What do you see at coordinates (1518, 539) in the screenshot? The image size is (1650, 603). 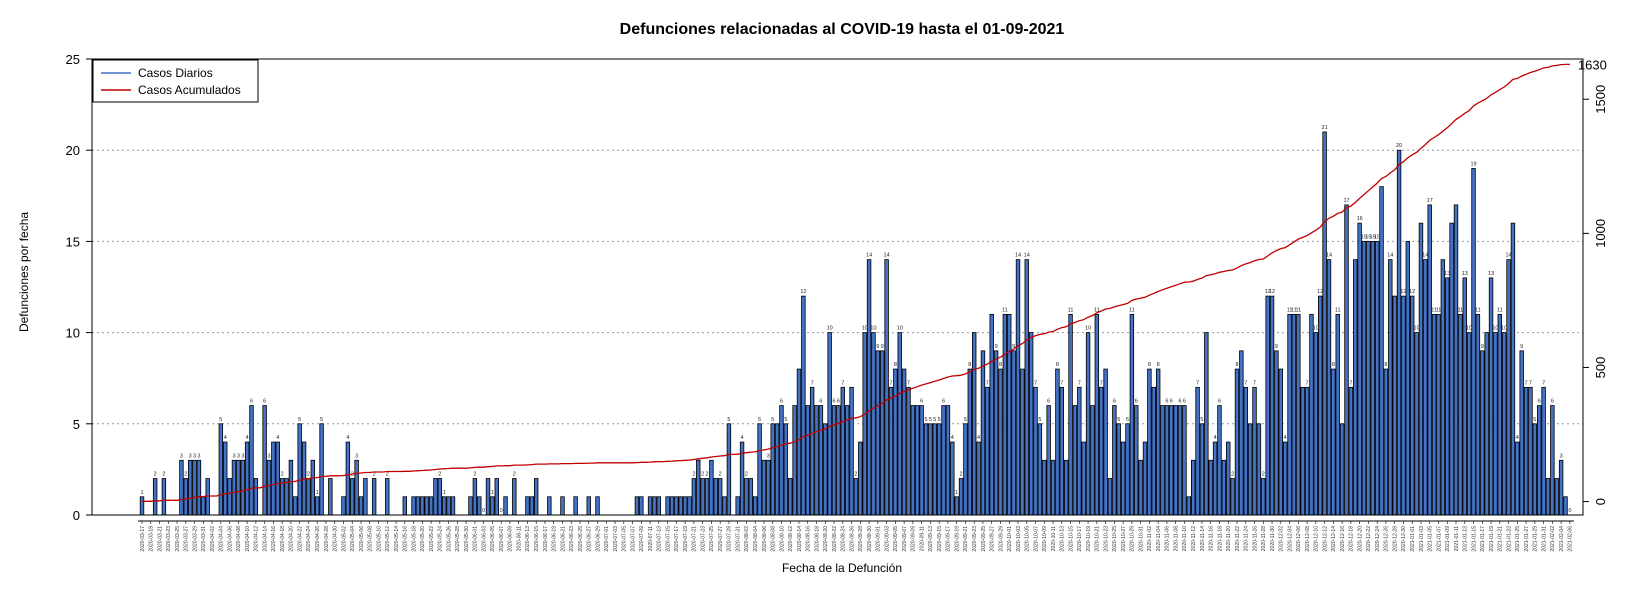 I see `x-tick-label: 2021-01-25` at bounding box center [1518, 539].